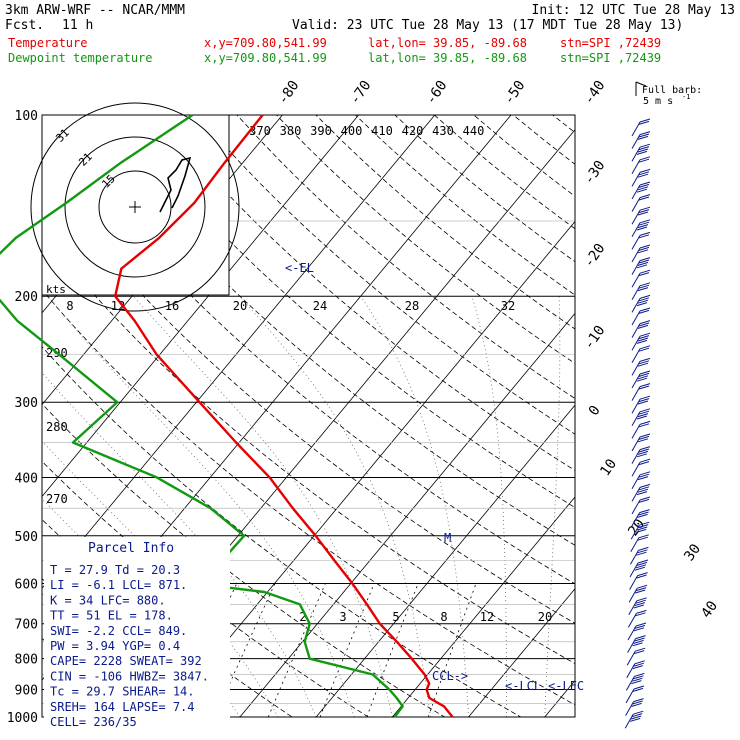 This screenshot has width=740, height=740. I want to click on mixing-ratio-label: 20, so click(545, 617).